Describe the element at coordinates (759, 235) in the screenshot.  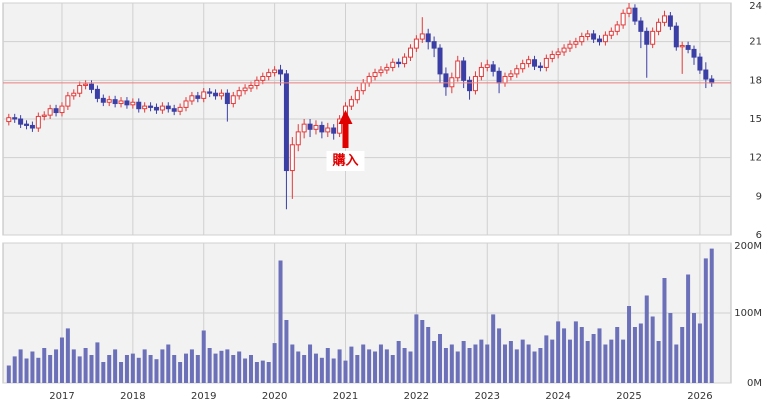
I see `y-tick-label: 6` at that location.